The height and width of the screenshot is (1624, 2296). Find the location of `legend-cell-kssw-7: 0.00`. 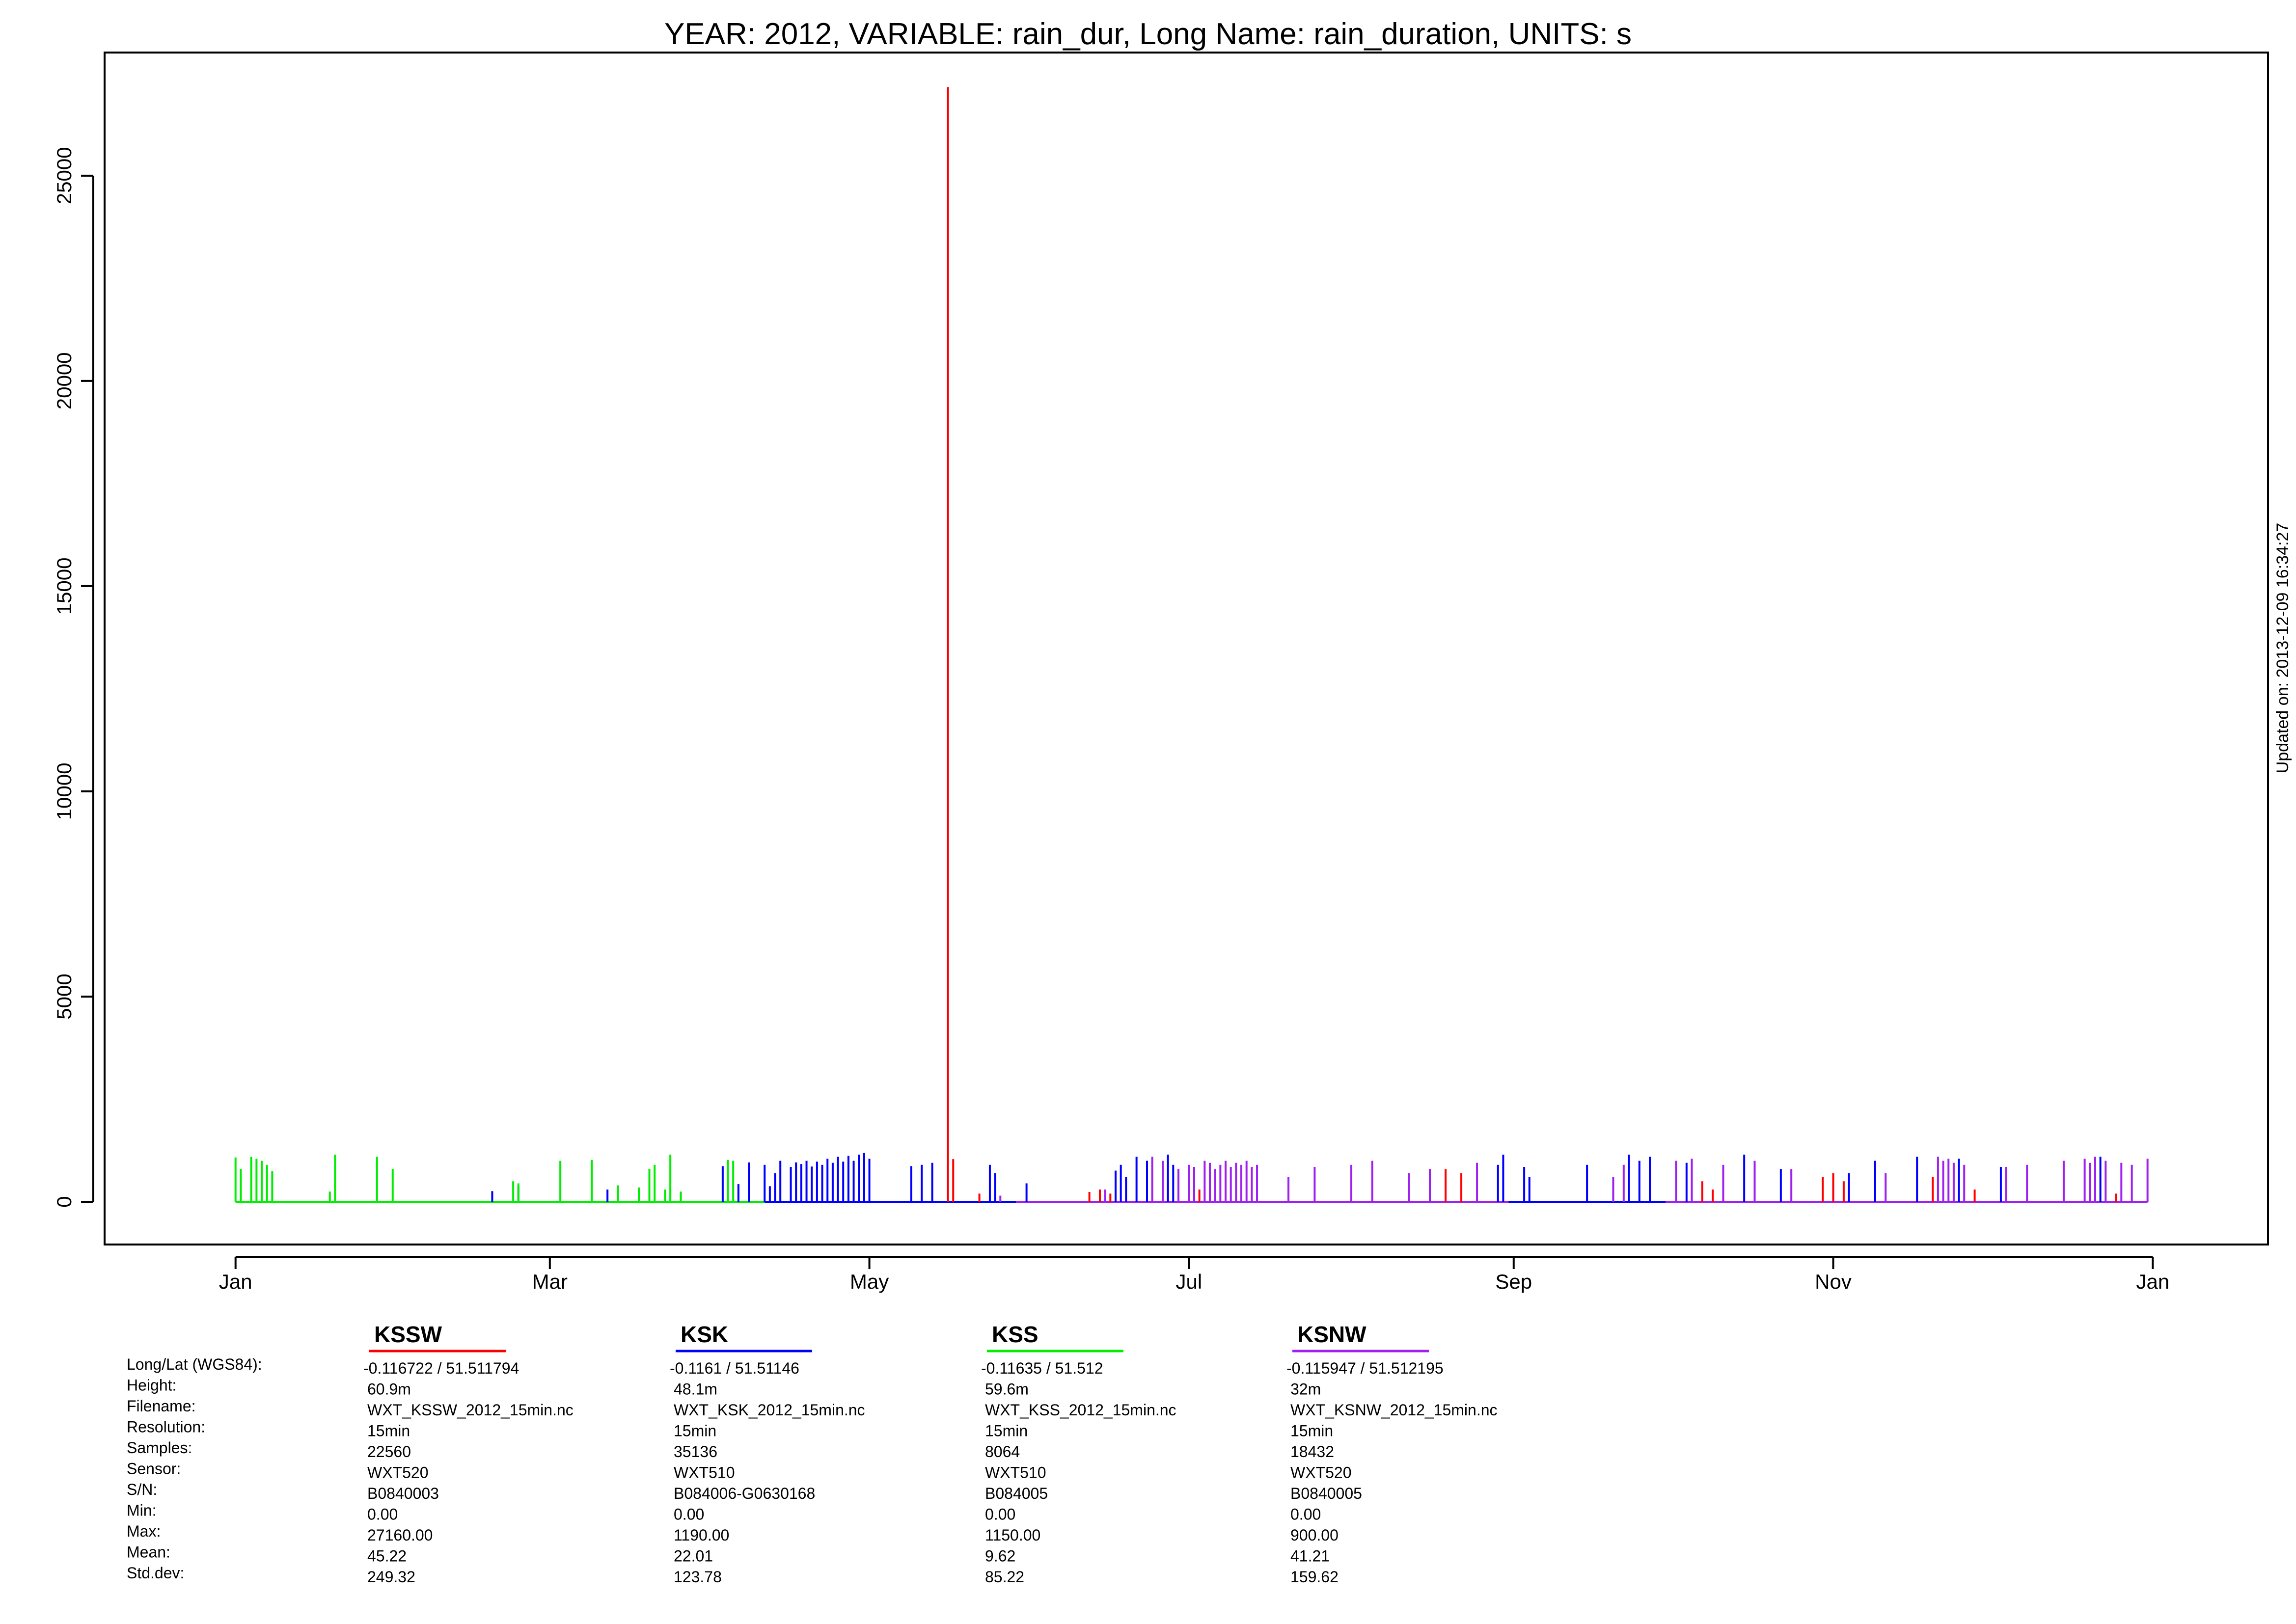

legend-cell-kssw-7: 0.00 is located at coordinates (382, 1514).